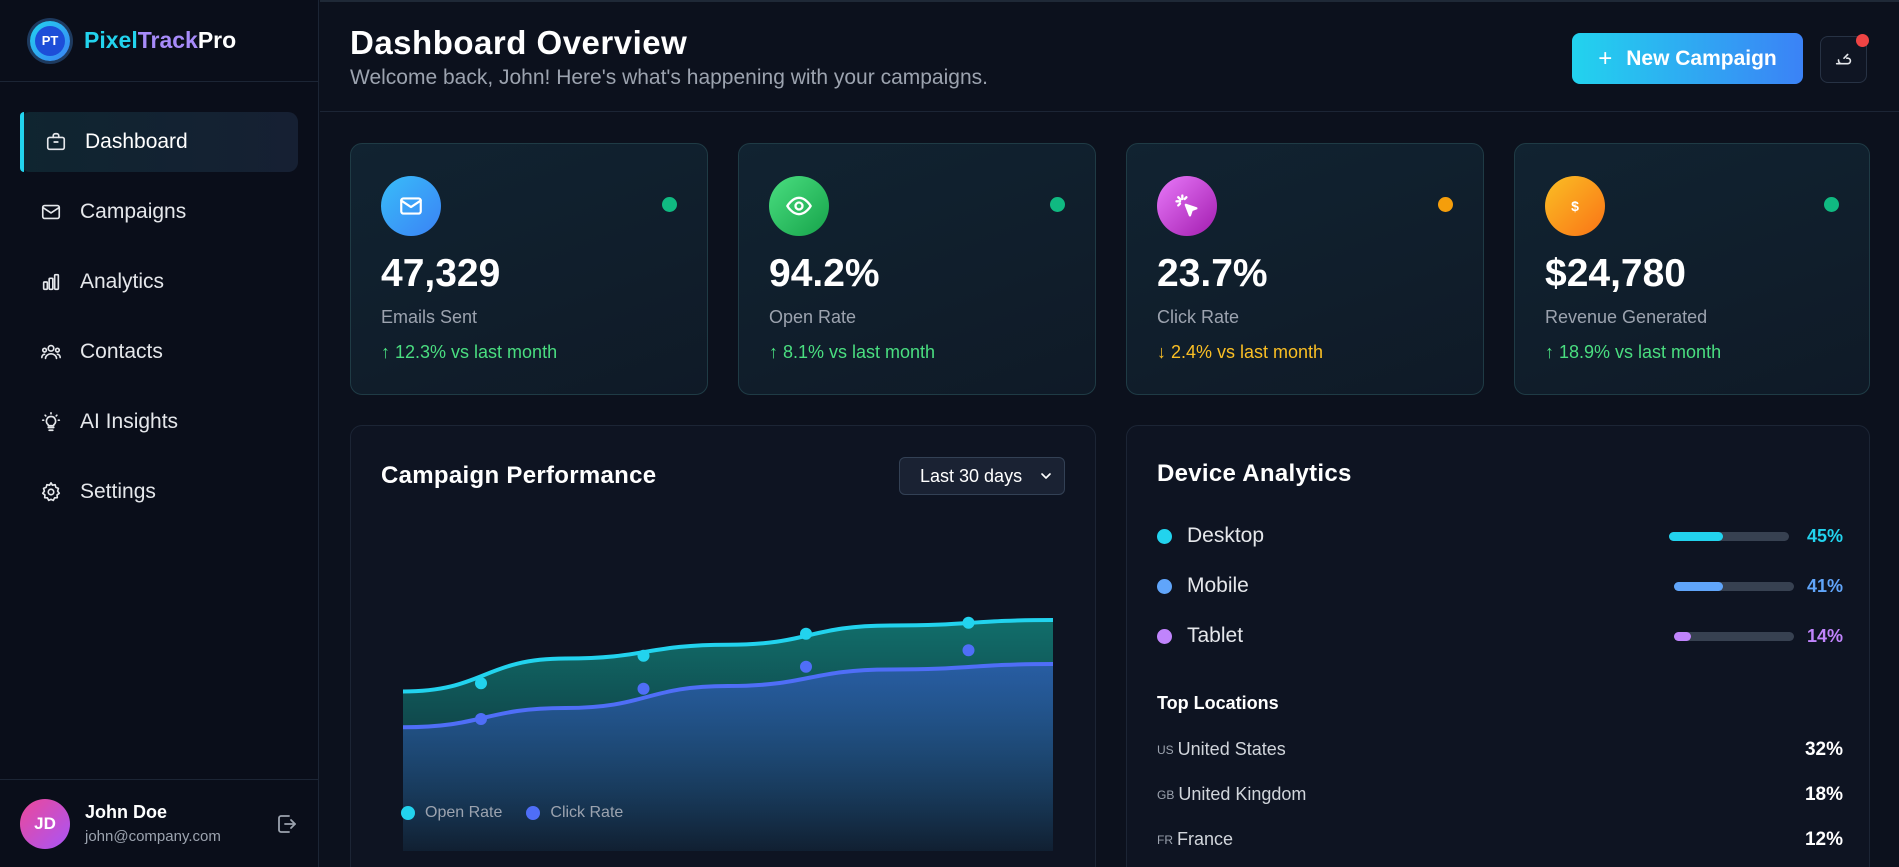 This screenshot has width=1899, height=867. What do you see at coordinates (917, 269) in the screenshot?
I see `stat-card-open-rate: 94.2% Open Rate ↑ 8.1% vs last month` at bounding box center [917, 269].